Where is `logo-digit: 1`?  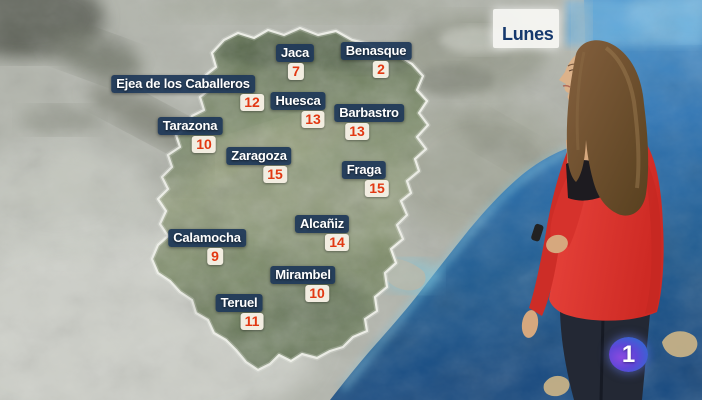 logo-digit: 1 is located at coordinates (628, 354).